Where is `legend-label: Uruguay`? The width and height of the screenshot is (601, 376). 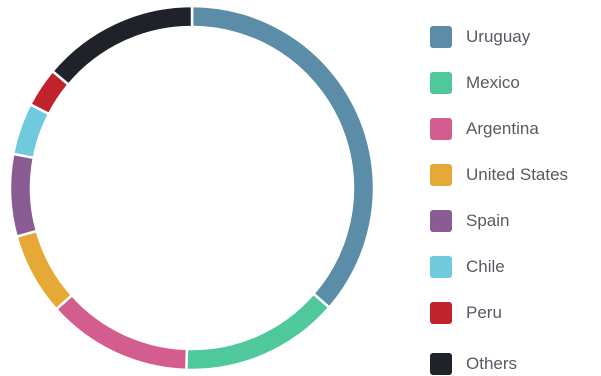
legend-label: Uruguay is located at coordinates (498, 36).